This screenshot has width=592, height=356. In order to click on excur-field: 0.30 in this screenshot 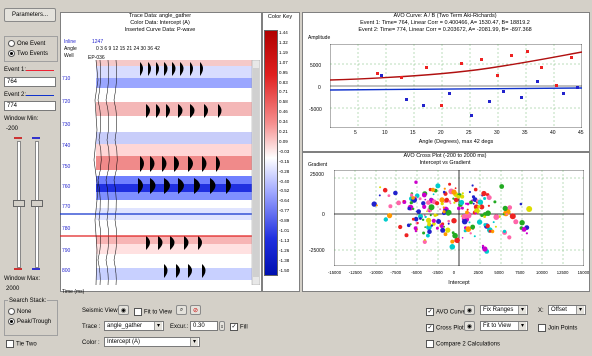, I will do `click(204, 326)`.